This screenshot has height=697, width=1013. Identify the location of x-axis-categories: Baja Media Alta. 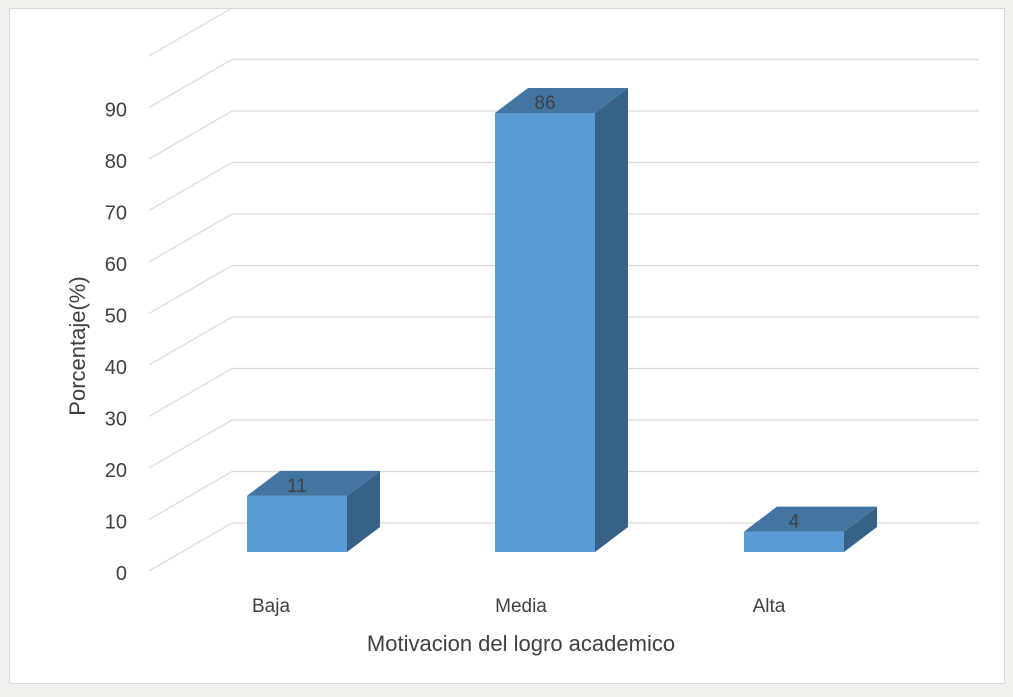
(519, 606).